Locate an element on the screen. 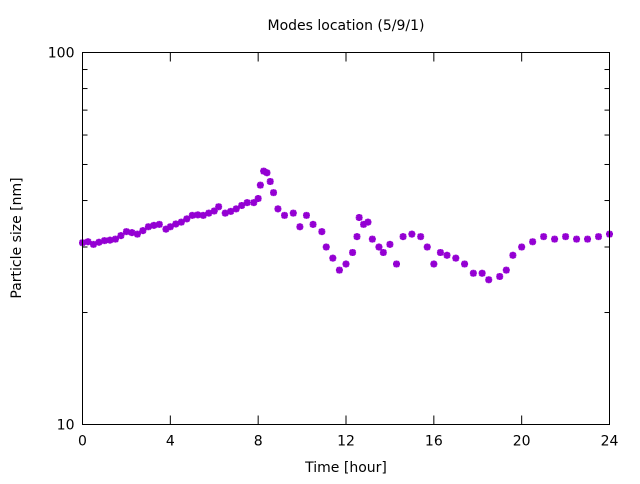  x-tick-label: 8 is located at coordinates (258, 442).